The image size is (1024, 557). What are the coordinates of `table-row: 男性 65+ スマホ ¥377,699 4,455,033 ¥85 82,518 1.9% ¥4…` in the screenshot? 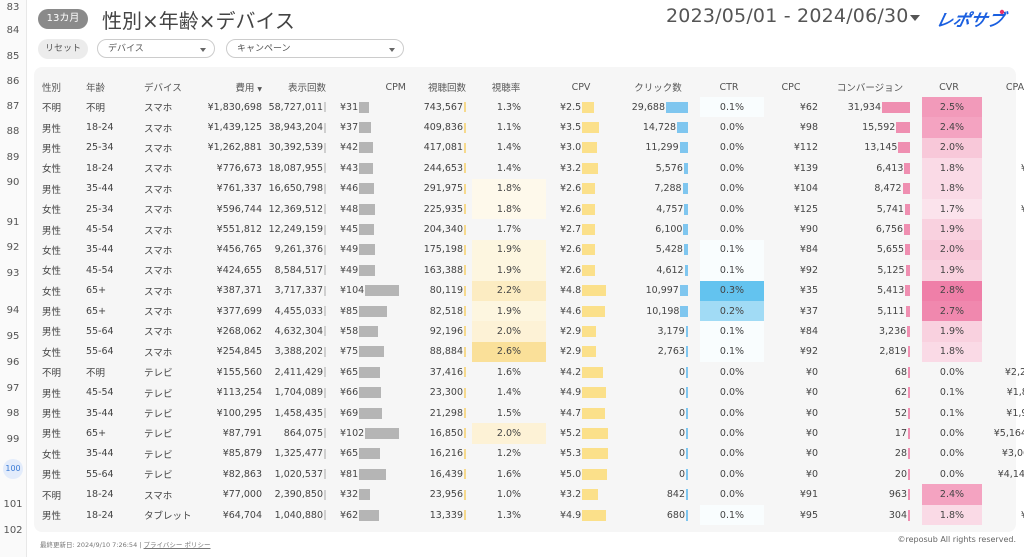 It's located at (531, 311).